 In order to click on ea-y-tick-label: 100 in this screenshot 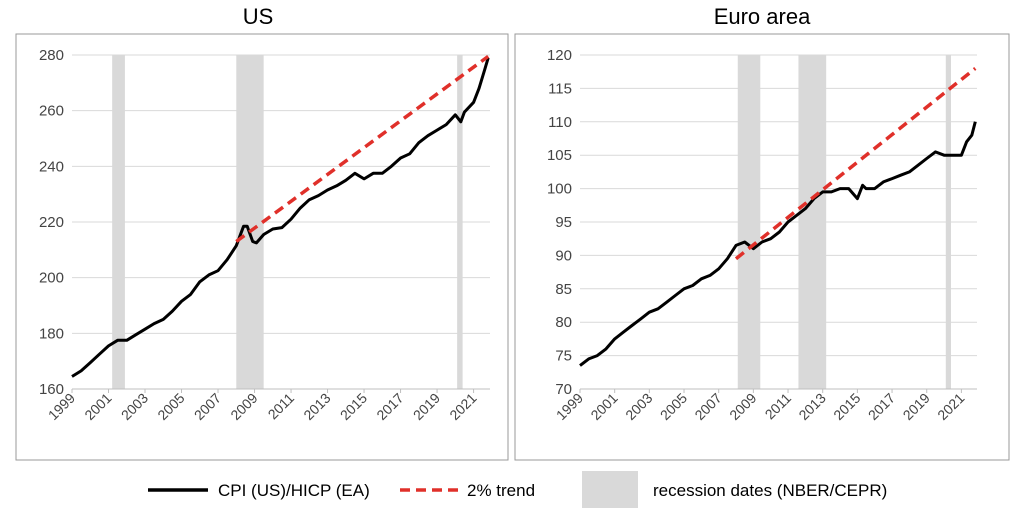, I will do `click(559, 189)`.